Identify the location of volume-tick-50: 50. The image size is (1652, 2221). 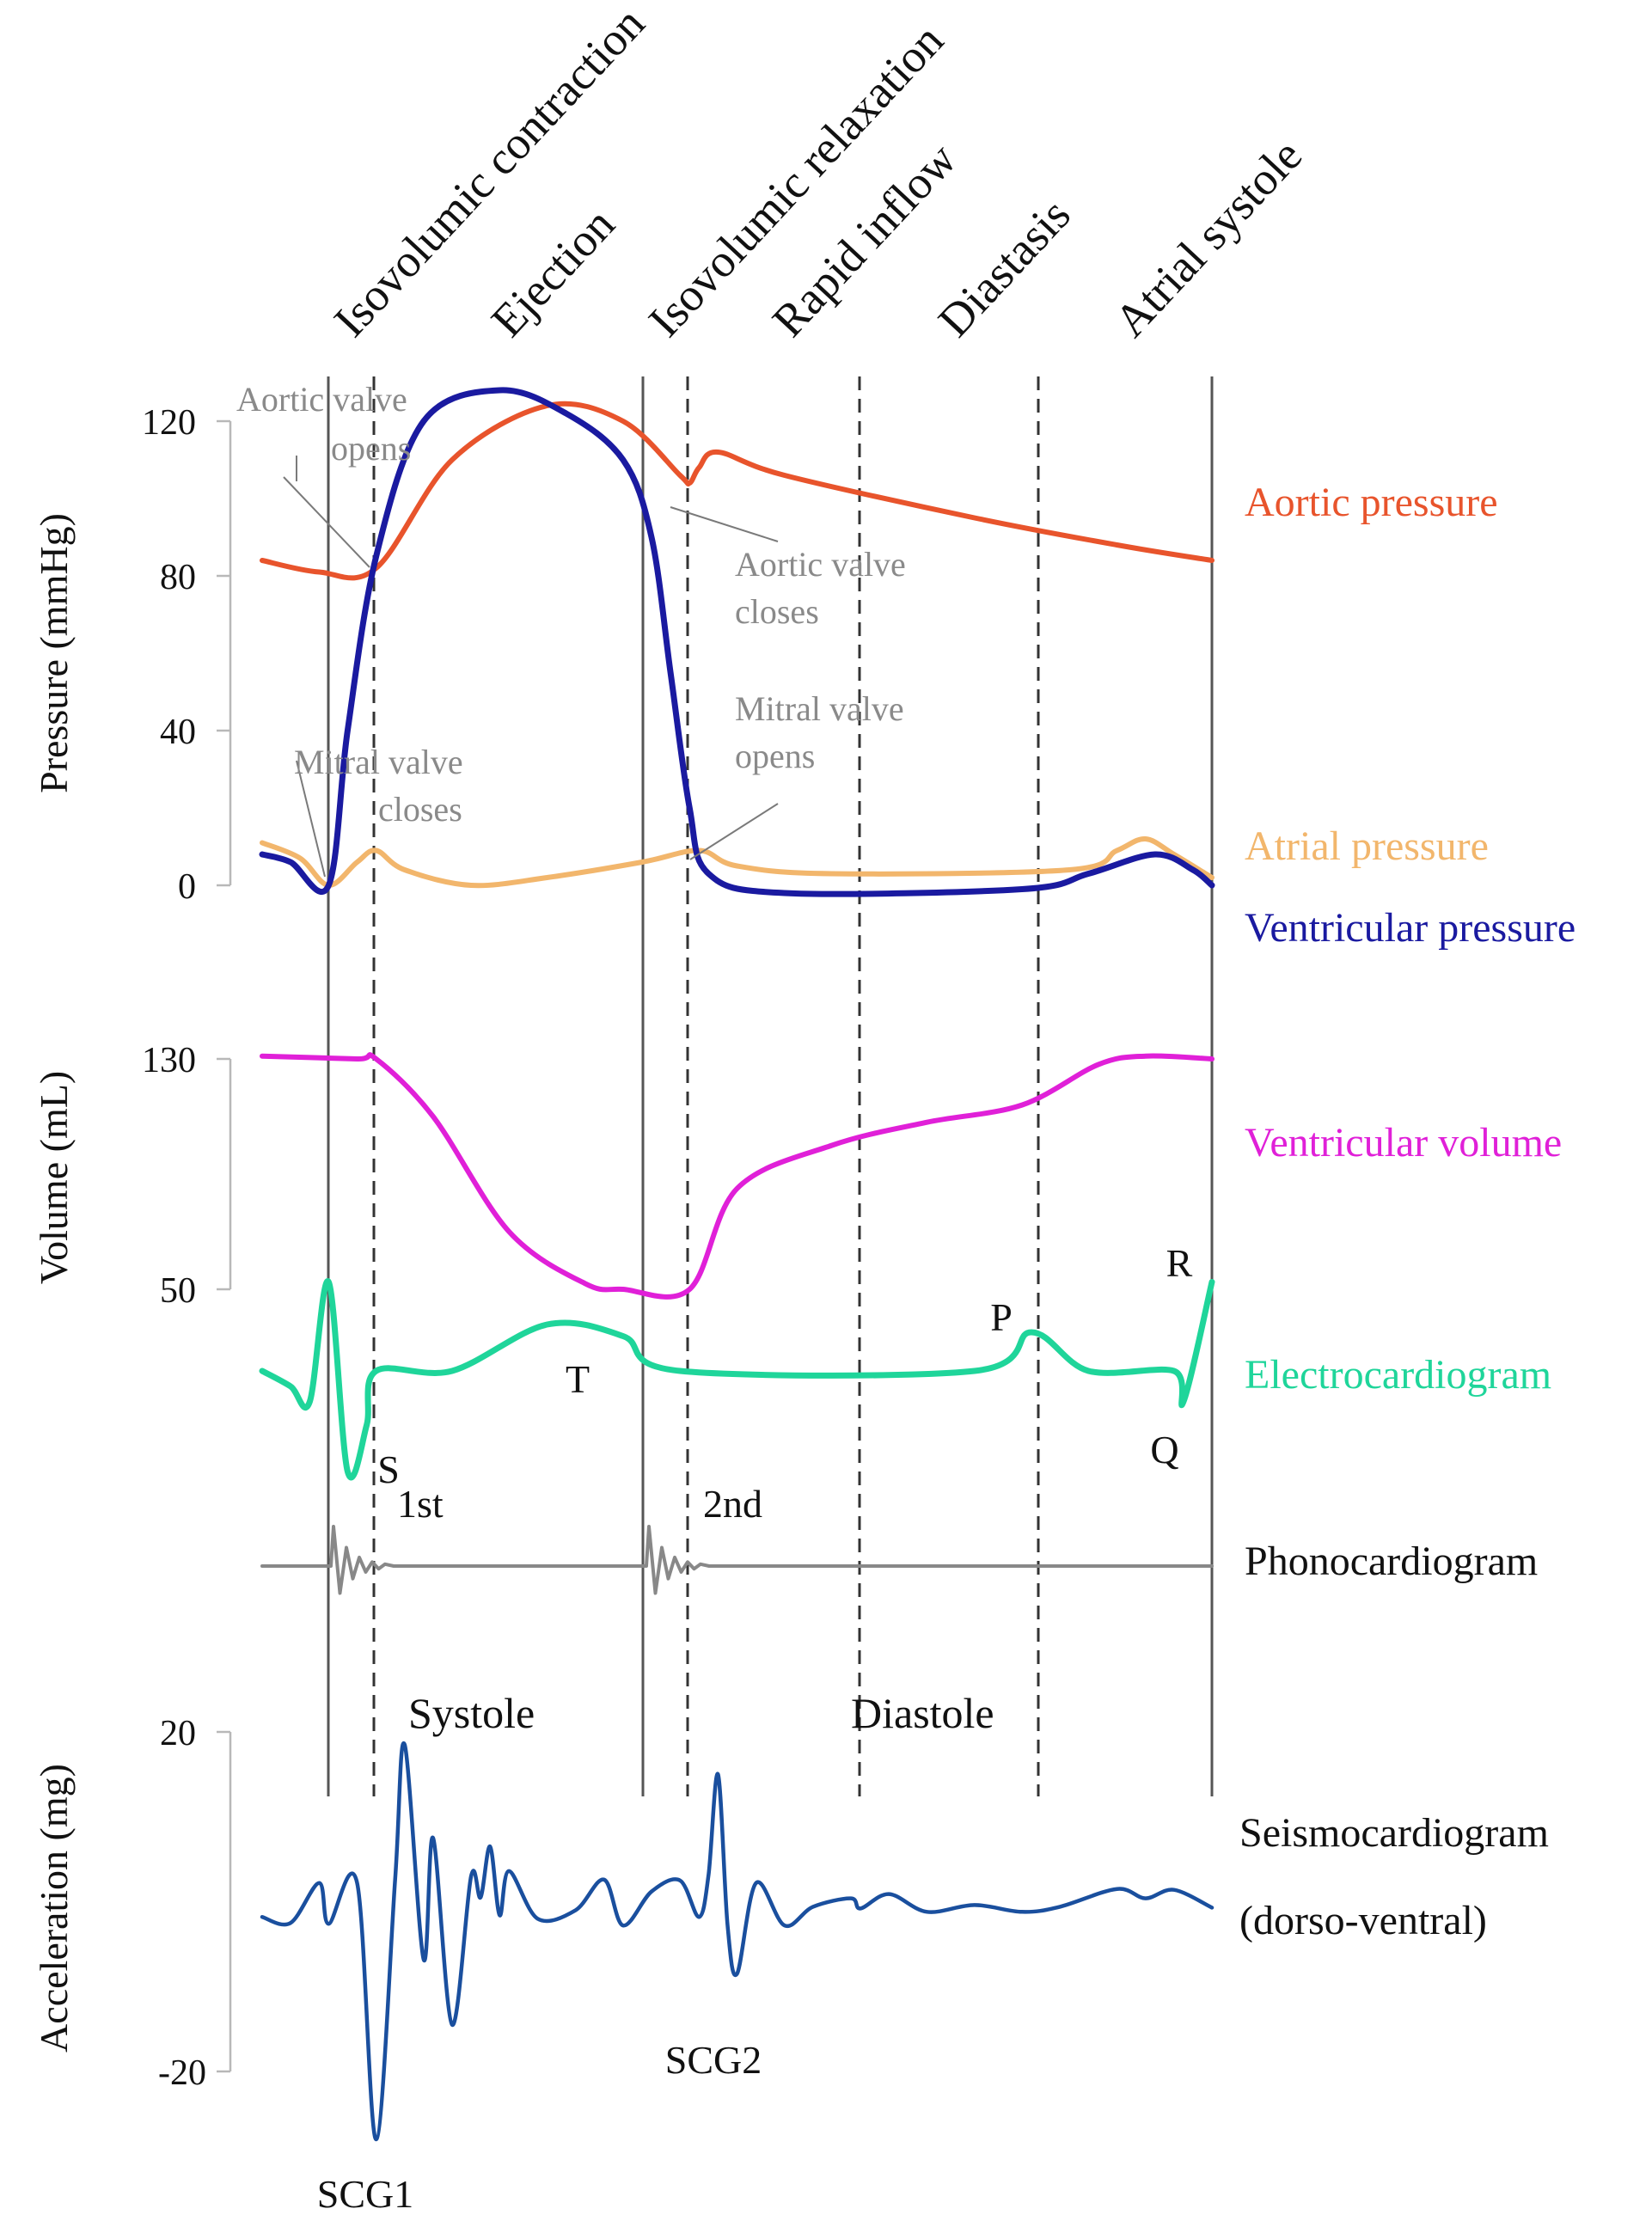
(178, 1291).